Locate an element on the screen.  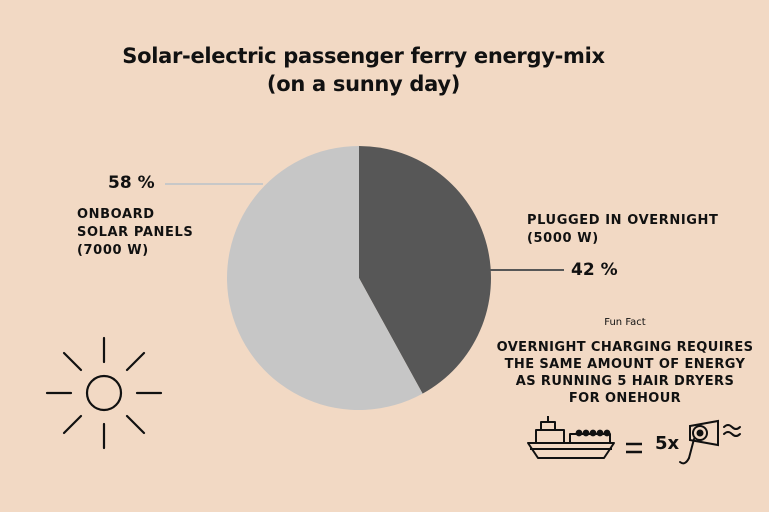
pie-slice-solar is located at coordinates (325, 278).